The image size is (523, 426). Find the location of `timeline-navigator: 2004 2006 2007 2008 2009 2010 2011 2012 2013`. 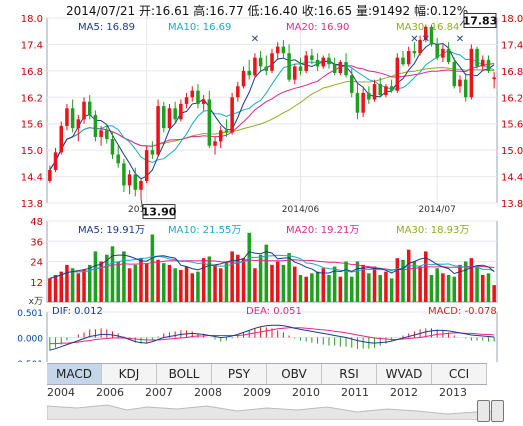

timeline-navigator: 2004 2006 2007 2008 2009 2010 2011 2012 2013 is located at coordinates (275, 403).